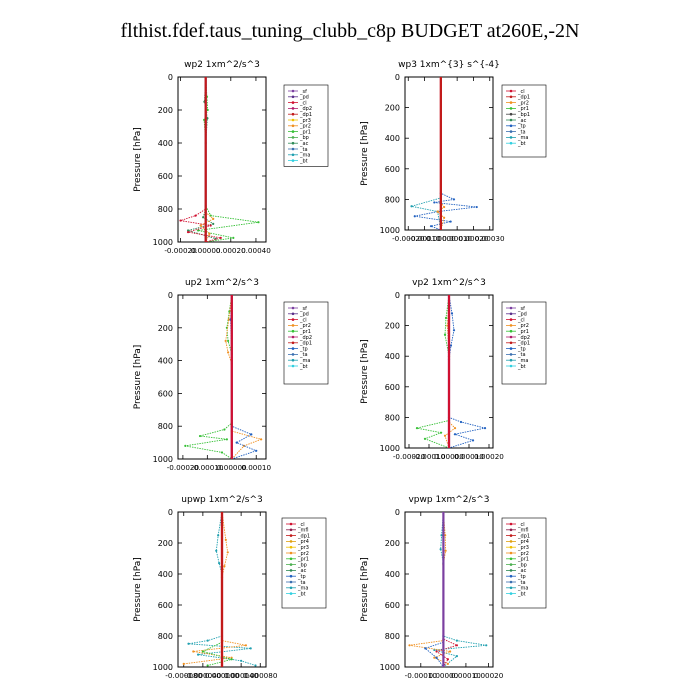  What do you see at coordinates (303, 531) in the screenshot?
I see `legend-label: _mfl` at bounding box center [303, 531].